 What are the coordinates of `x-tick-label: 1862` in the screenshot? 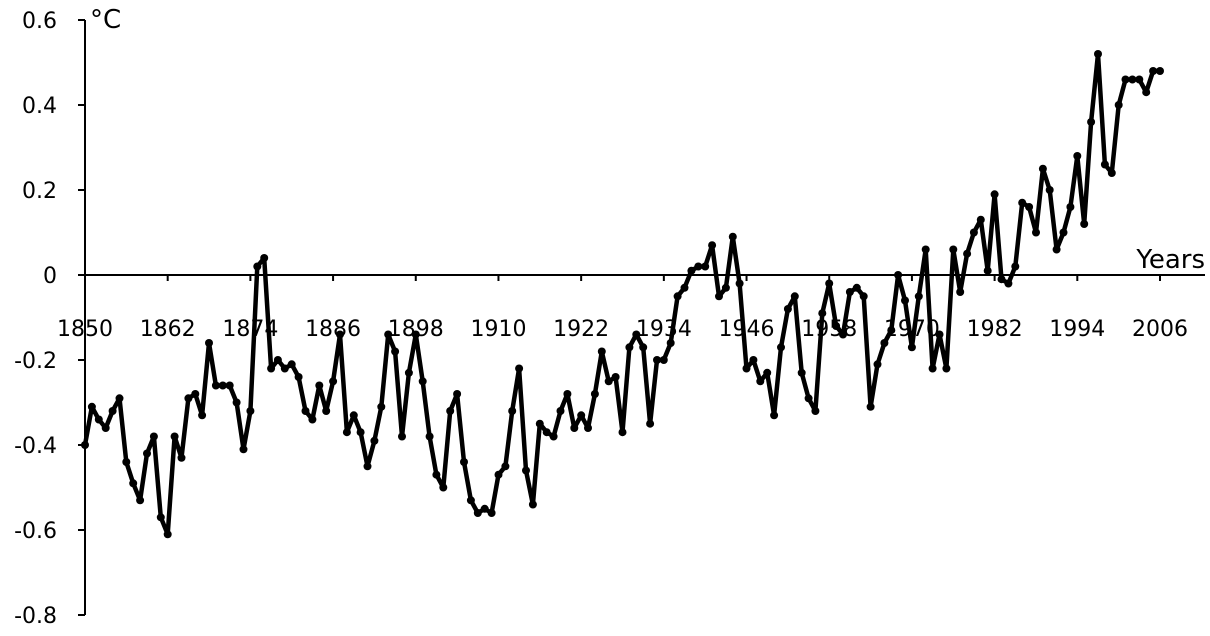 It's located at (168, 329).